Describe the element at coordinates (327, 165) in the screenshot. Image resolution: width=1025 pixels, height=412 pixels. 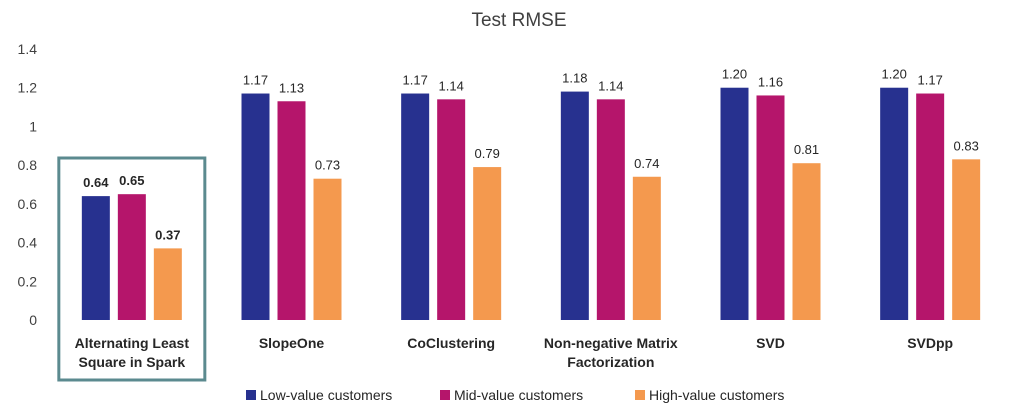
I see `data-label: 0.73` at that location.